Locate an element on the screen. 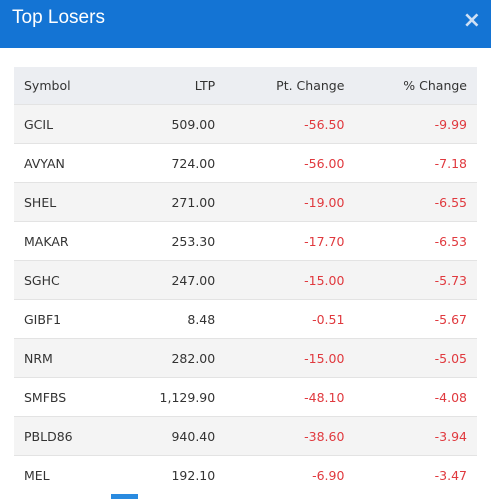 The image size is (491, 499). value-cell: -9.99 is located at coordinates (415, 124).